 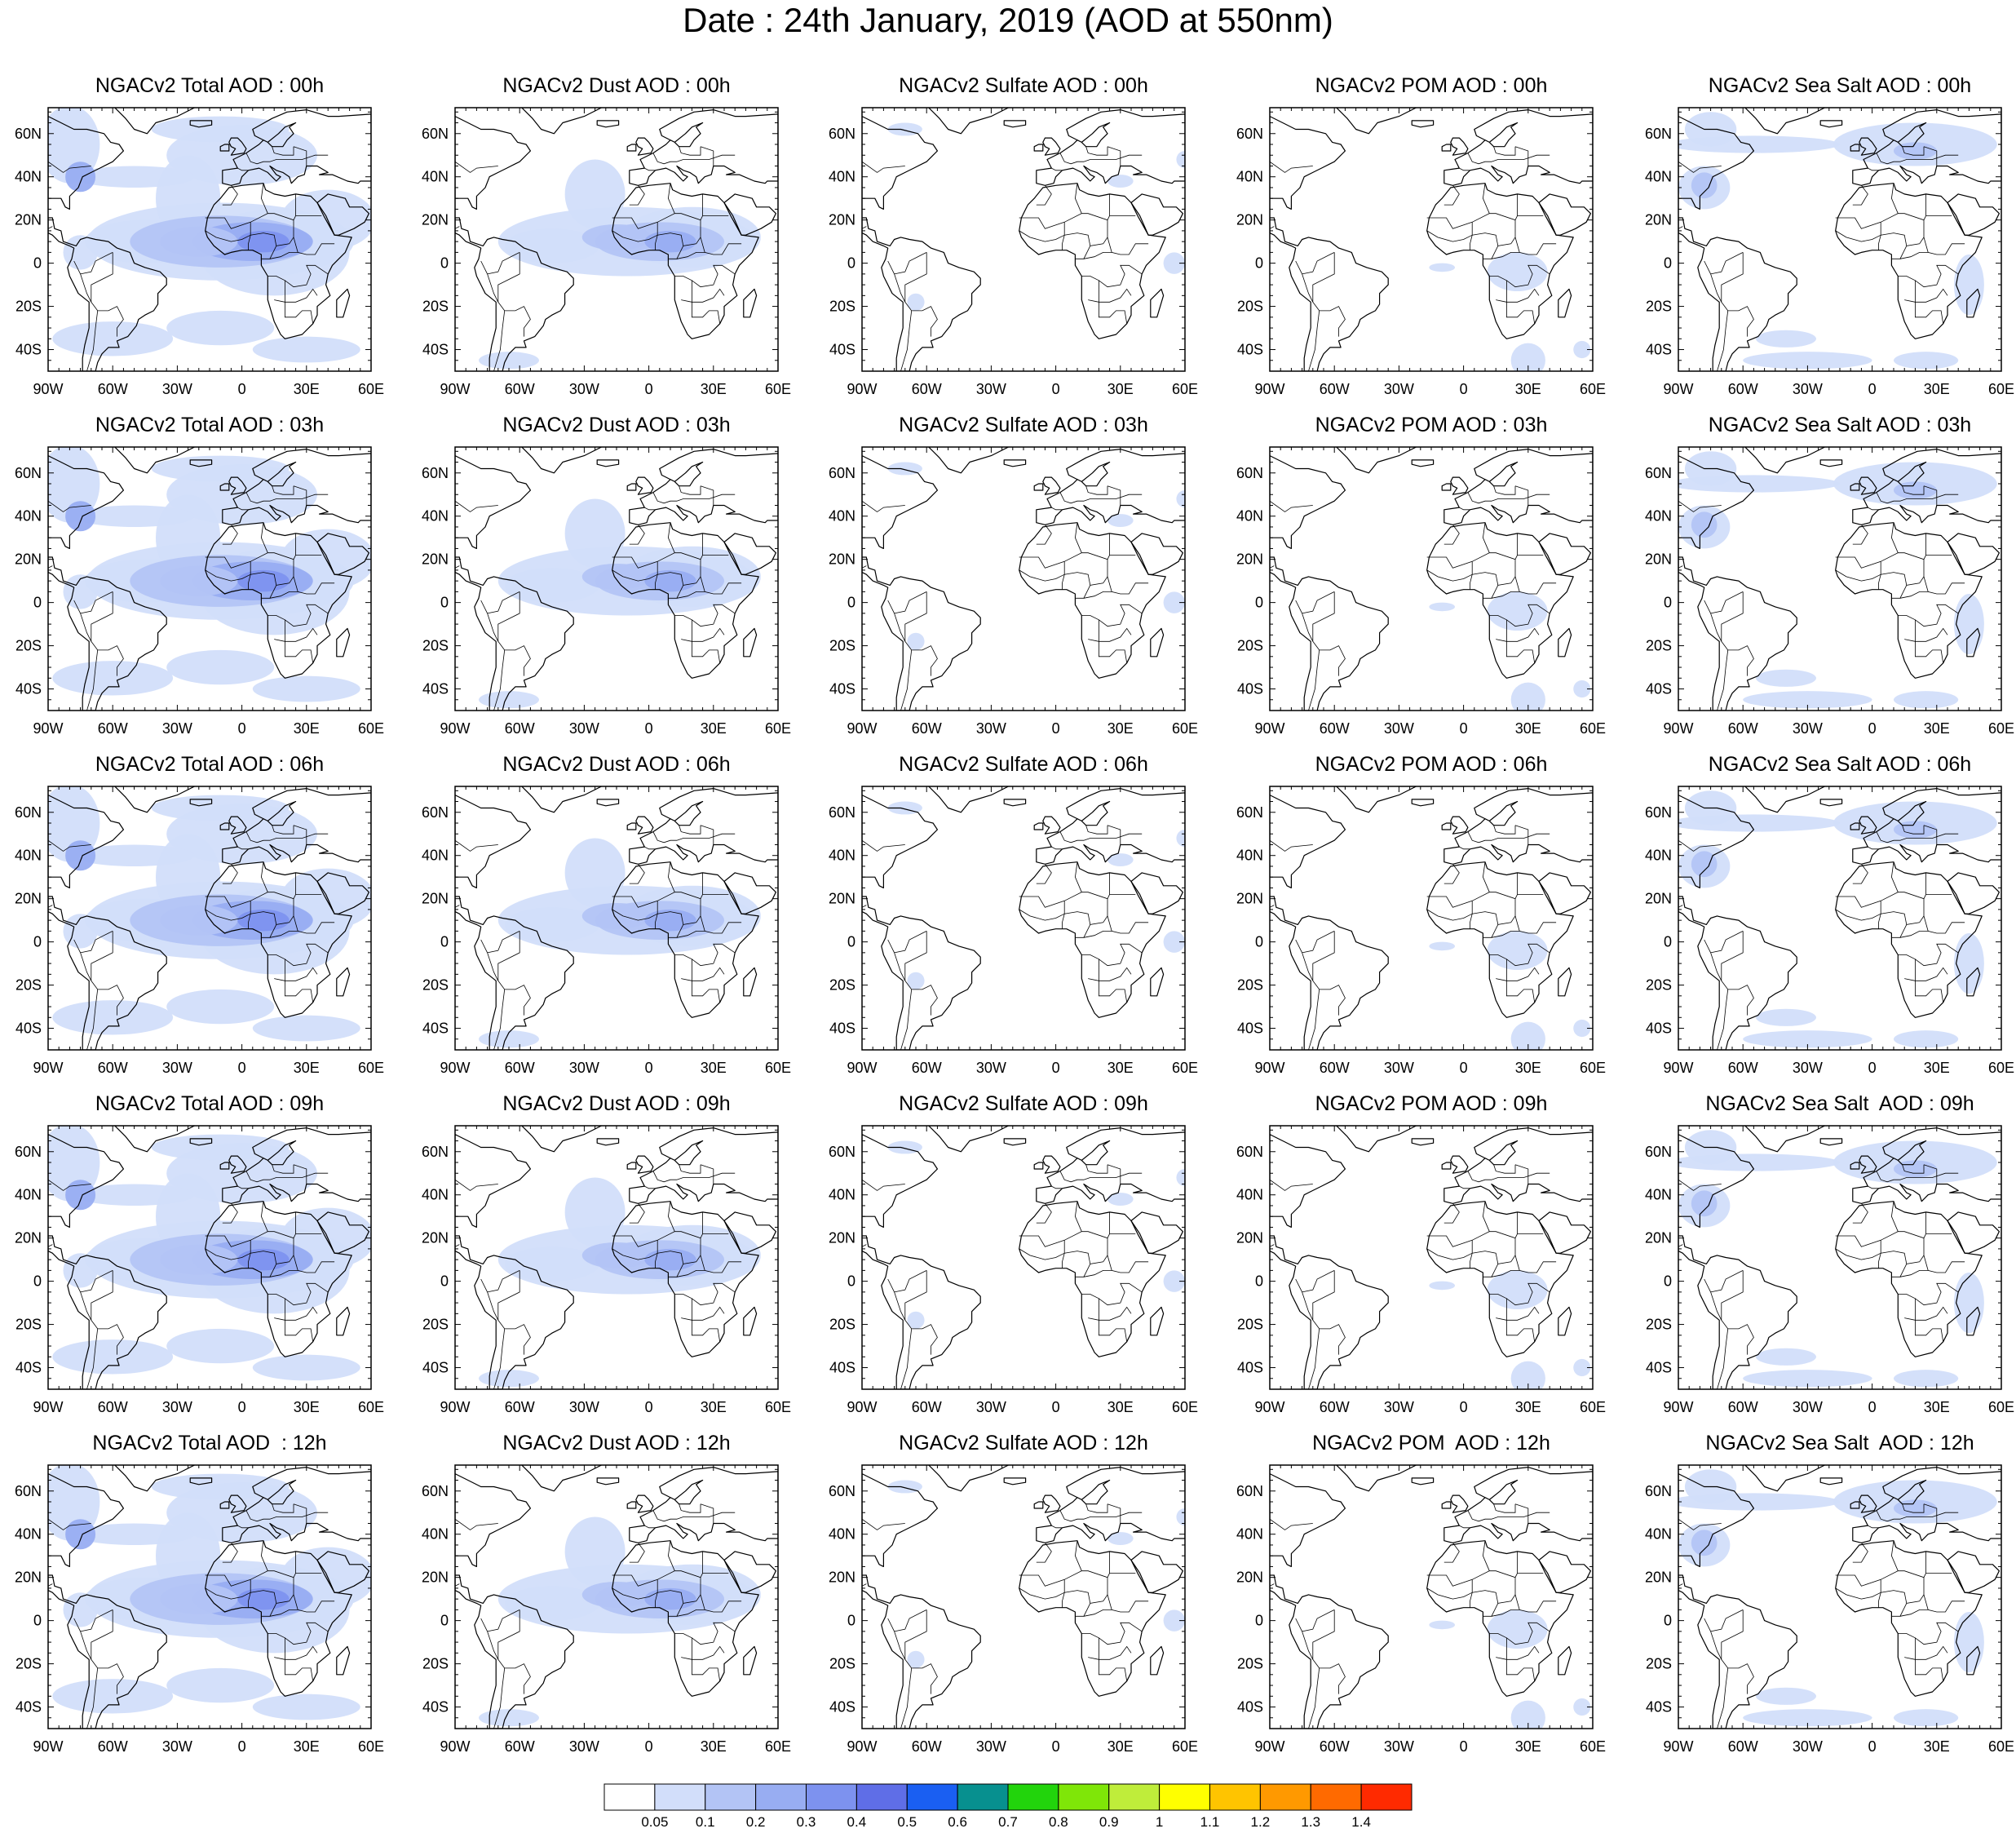 What do you see at coordinates (1210, 1822) in the screenshot?
I see `colorbar-label: 1.1` at bounding box center [1210, 1822].